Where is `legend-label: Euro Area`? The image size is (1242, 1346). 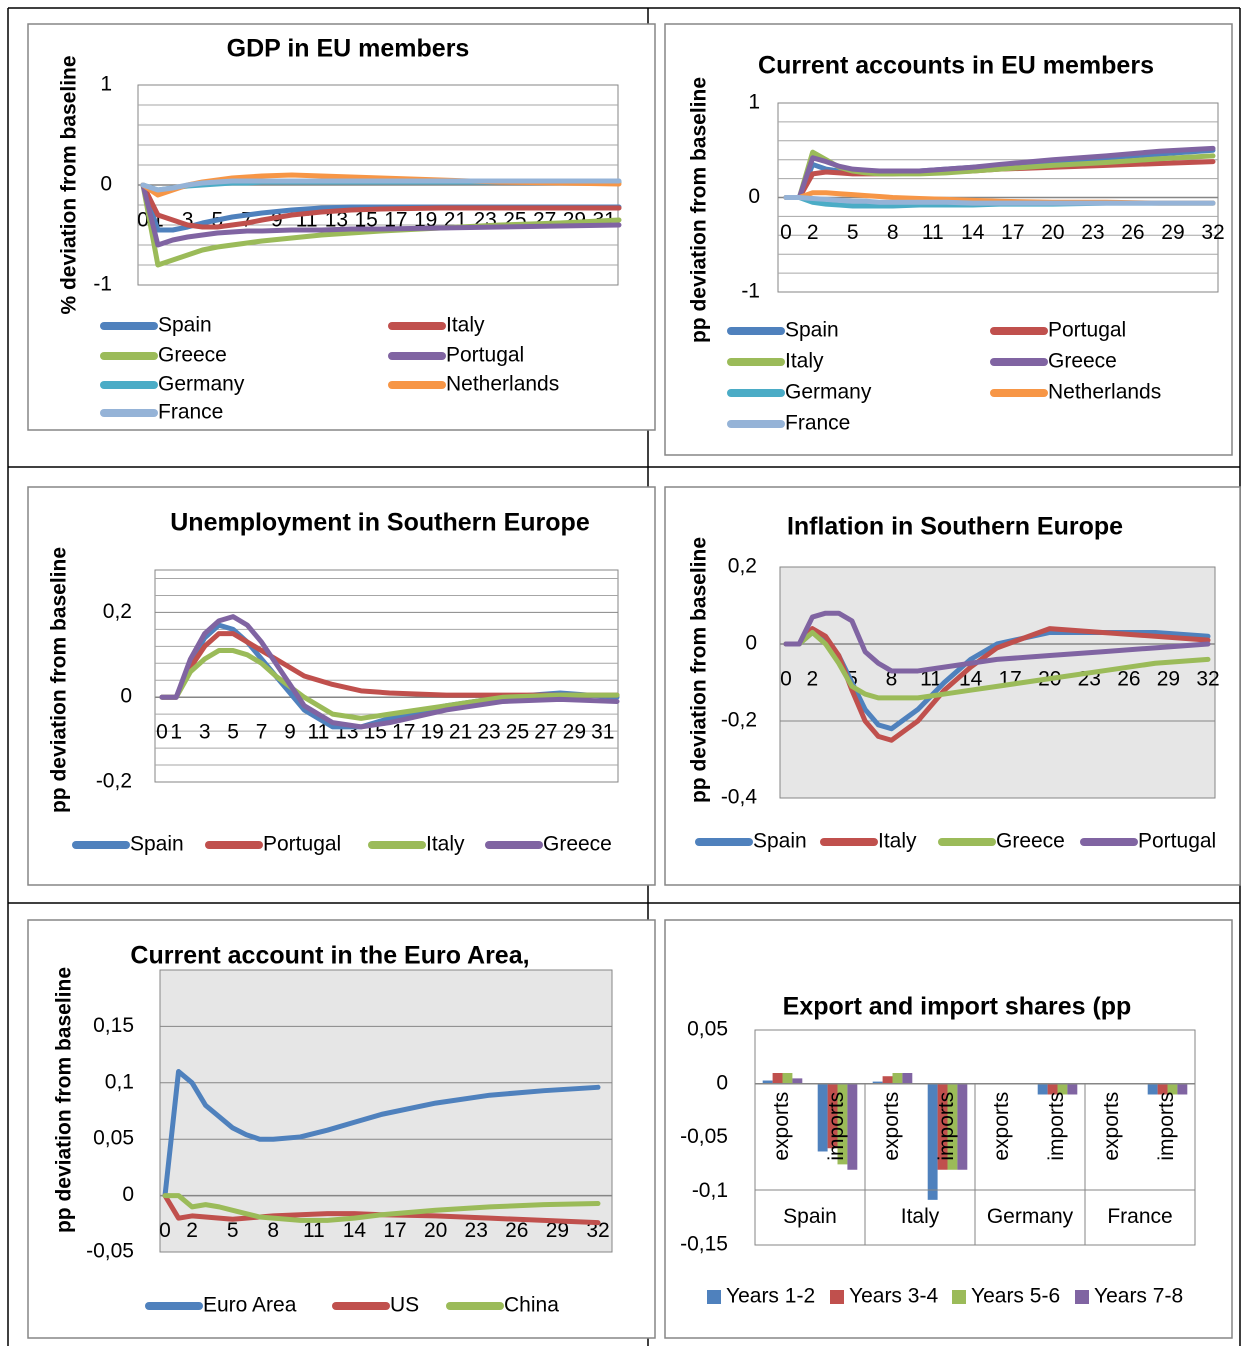 legend-label: Euro Area is located at coordinates (250, 1305).